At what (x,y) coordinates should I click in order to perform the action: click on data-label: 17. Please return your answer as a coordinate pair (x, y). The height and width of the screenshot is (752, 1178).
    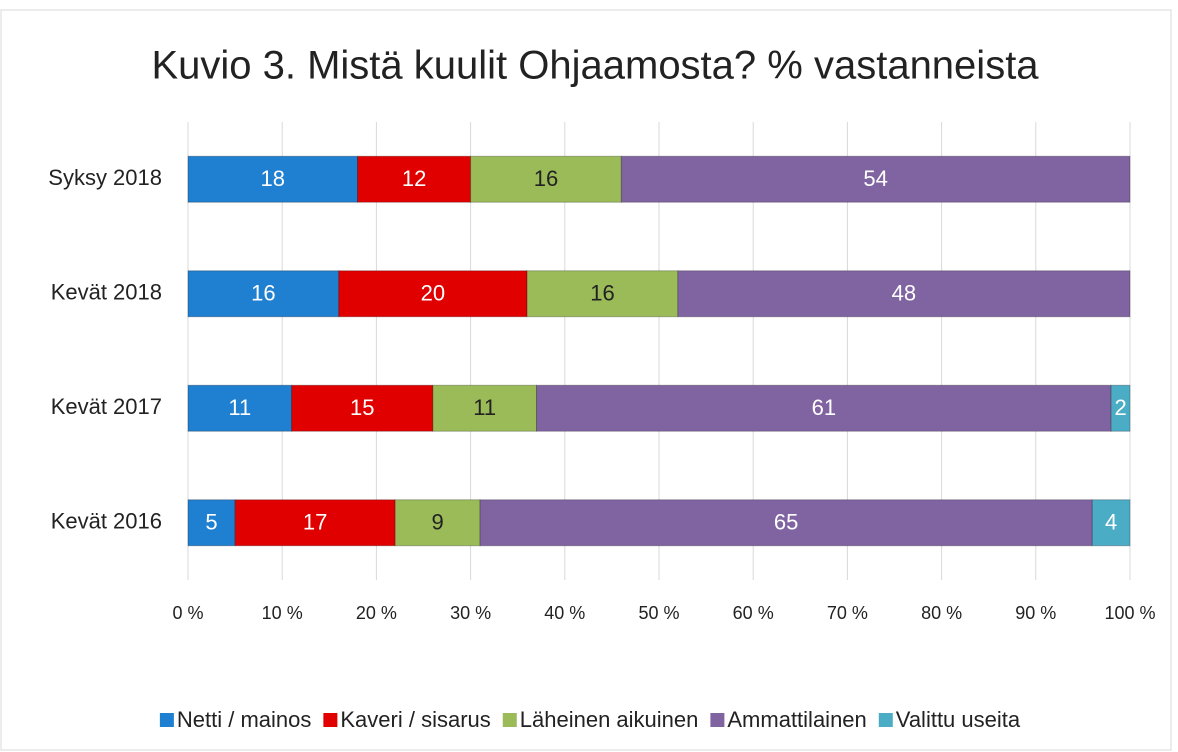
    Looking at the image, I should click on (315, 522).